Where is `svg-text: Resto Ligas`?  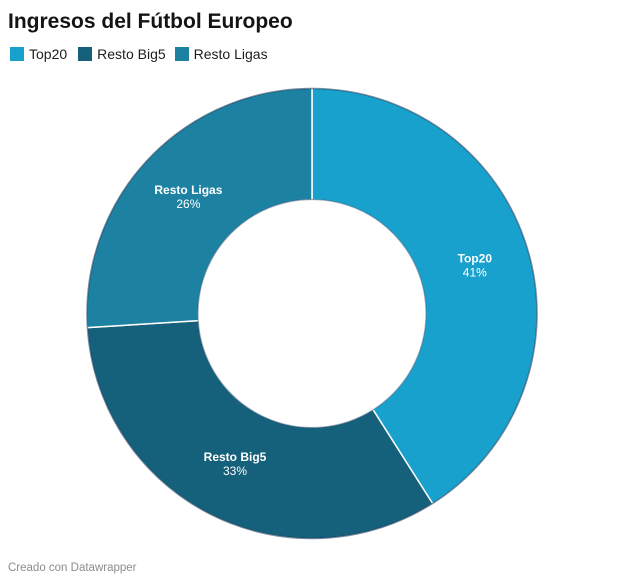
svg-text: Resto Ligas is located at coordinates (188, 190).